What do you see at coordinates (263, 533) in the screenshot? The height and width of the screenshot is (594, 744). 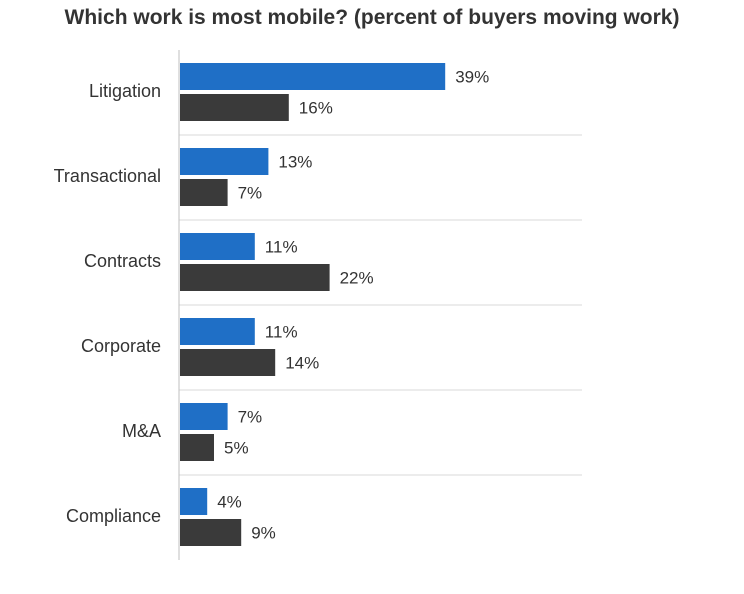 I see `data-label: 9%` at bounding box center [263, 533].